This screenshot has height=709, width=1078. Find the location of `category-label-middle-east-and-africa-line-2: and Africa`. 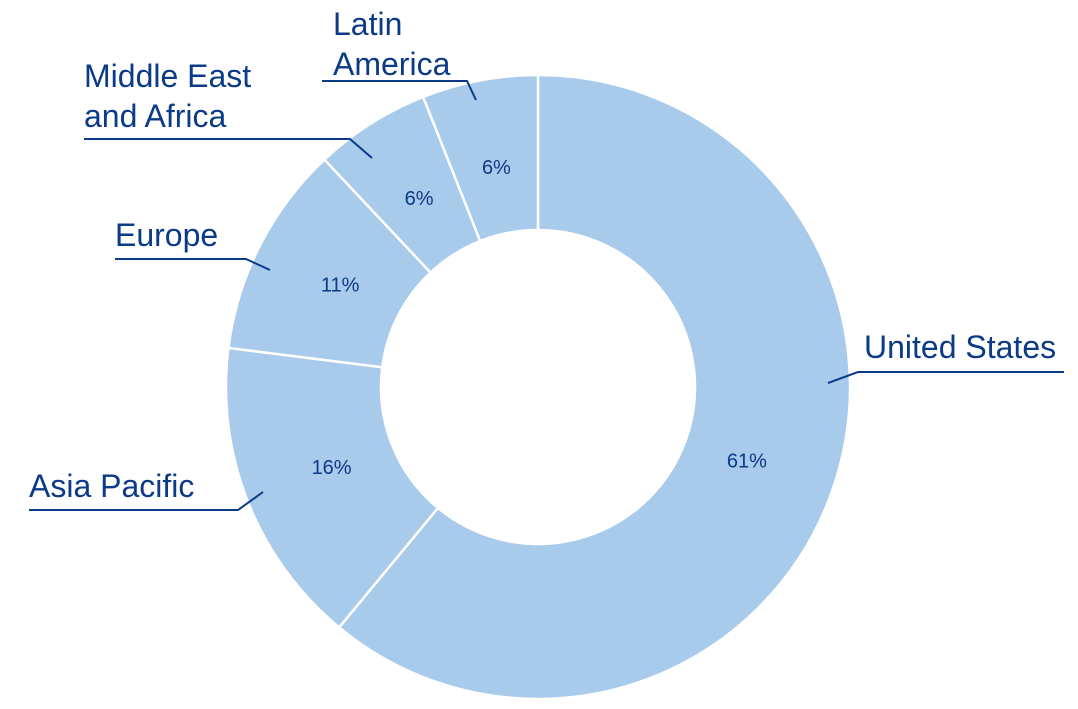

category-label-middle-east-and-africa-line-2: and Africa is located at coordinates (155, 116).